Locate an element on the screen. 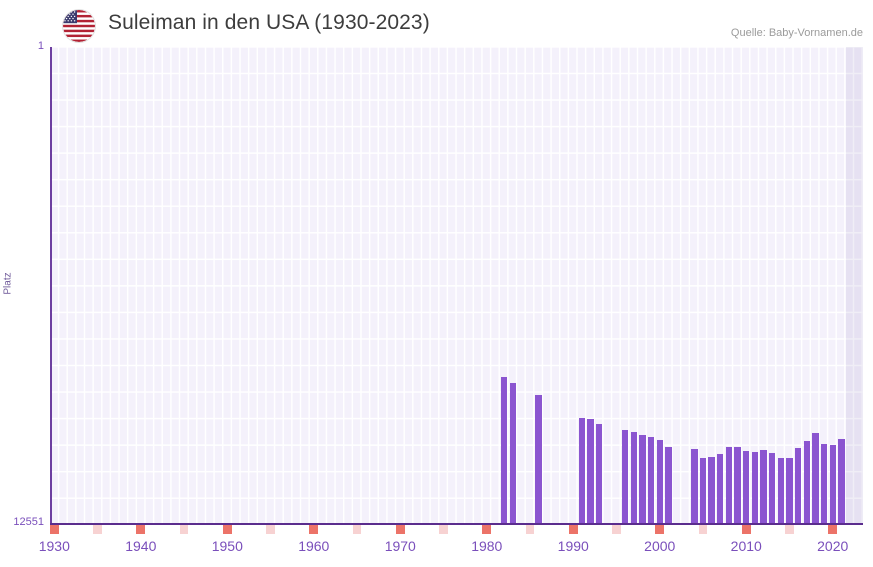  bar-2011 is located at coordinates (755, 488).